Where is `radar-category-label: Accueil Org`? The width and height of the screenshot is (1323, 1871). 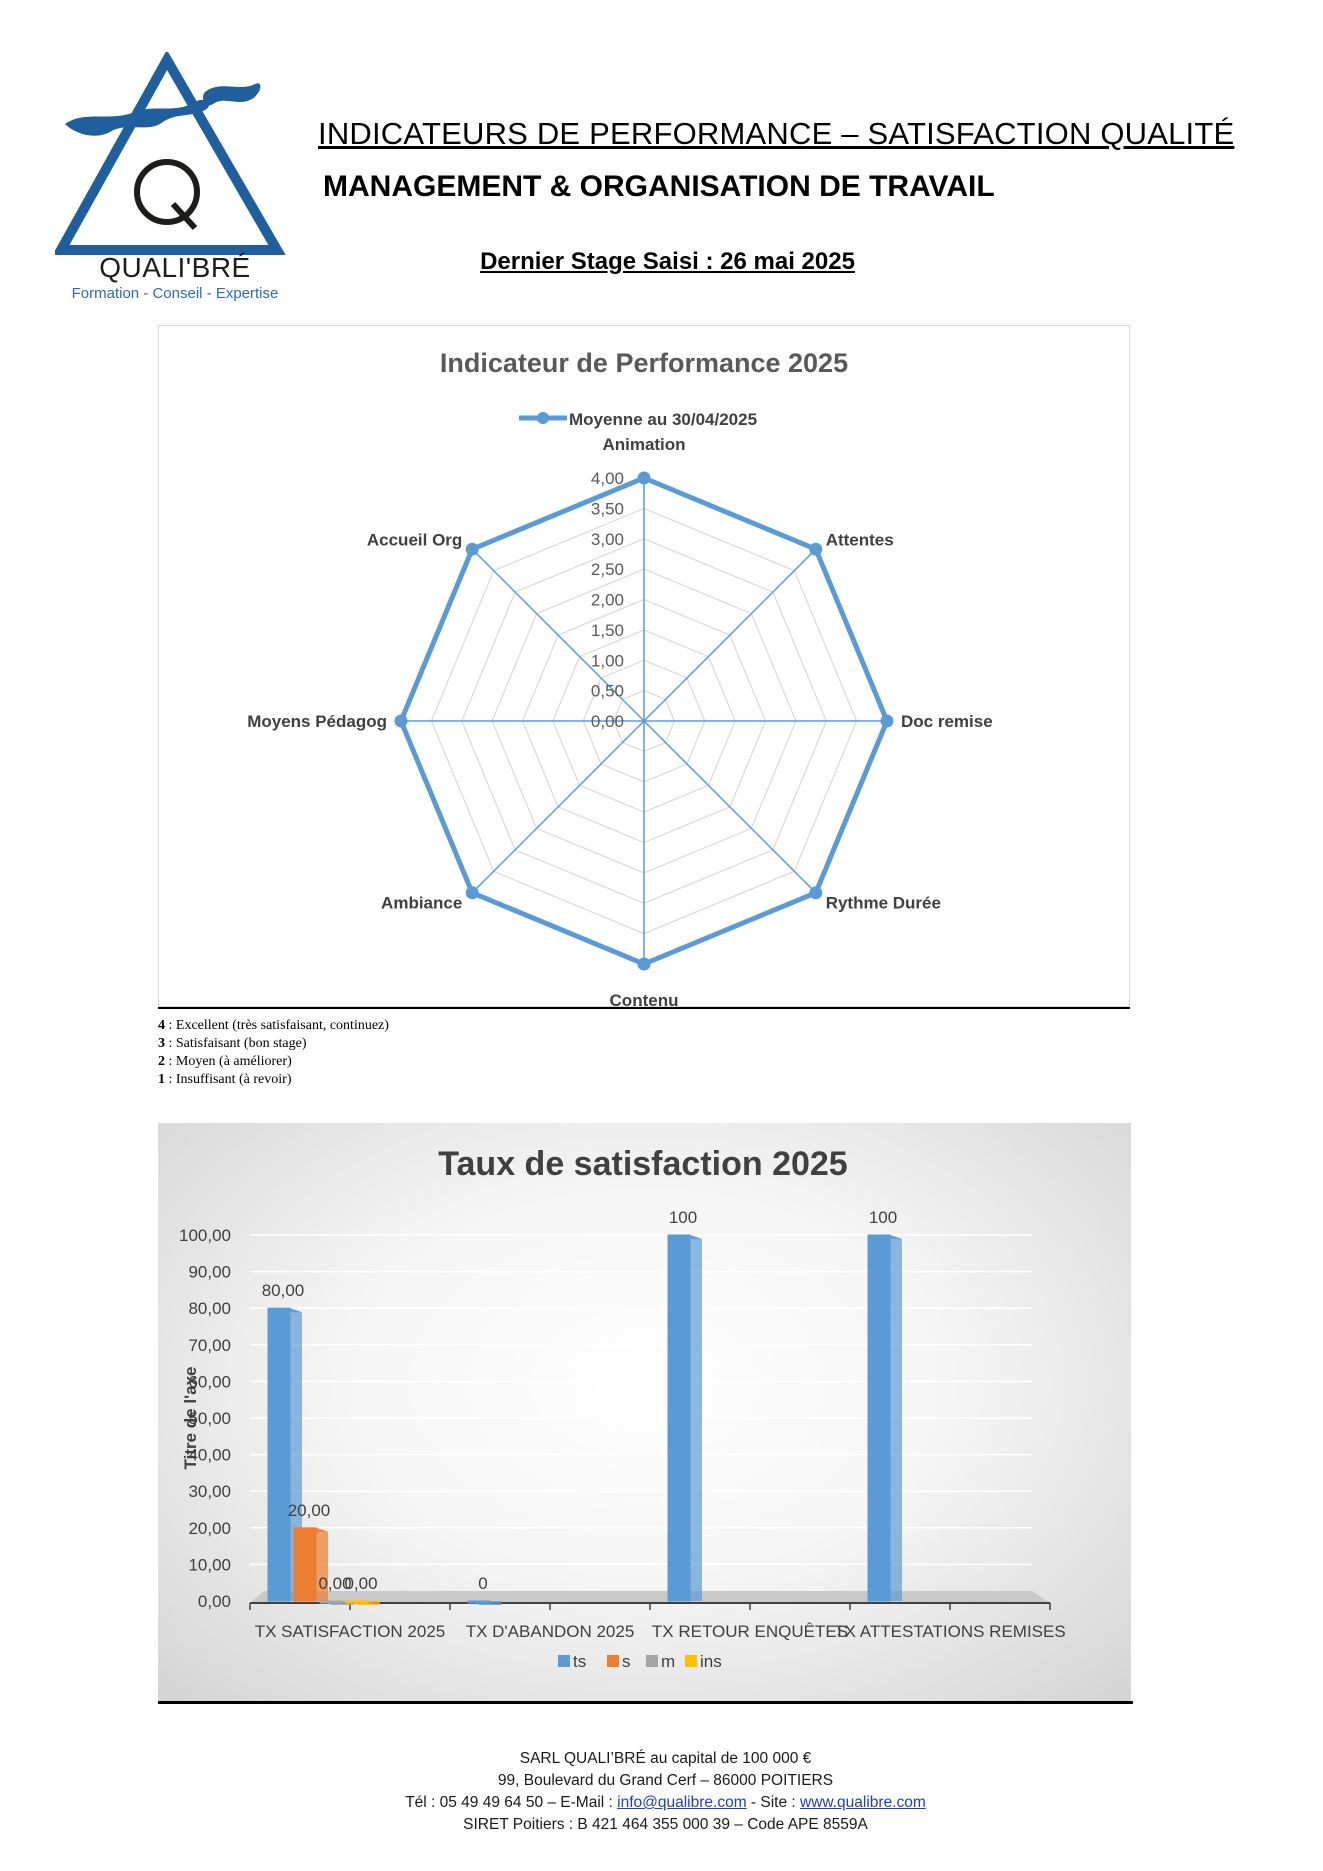
radar-category-label: Accueil Org is located at coordinates (414, 539).